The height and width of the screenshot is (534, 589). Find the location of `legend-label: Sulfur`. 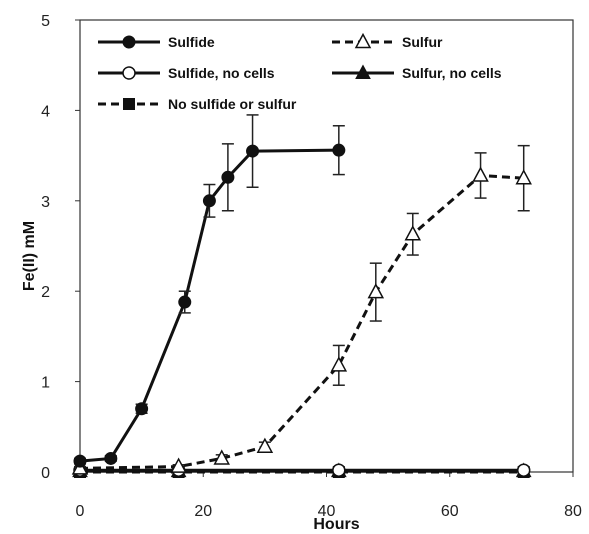

legend-label: Sulfur is located at coordinates (422, 42).